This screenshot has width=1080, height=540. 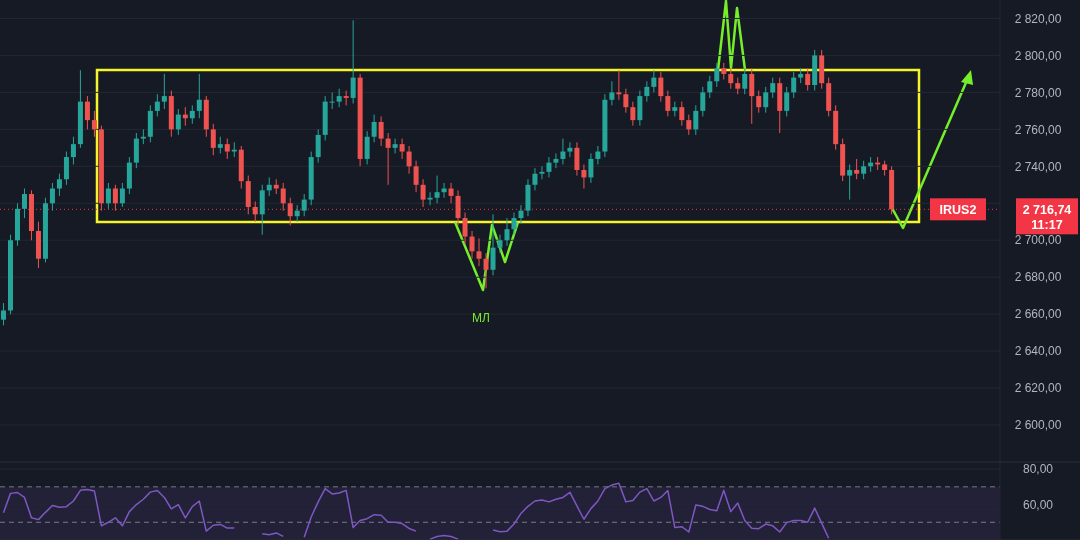 What do you see at coordinates (1038, 314) in the screenshot?
I see `y-tick-label: 2 660,00` at bounding box center [1038, 314].